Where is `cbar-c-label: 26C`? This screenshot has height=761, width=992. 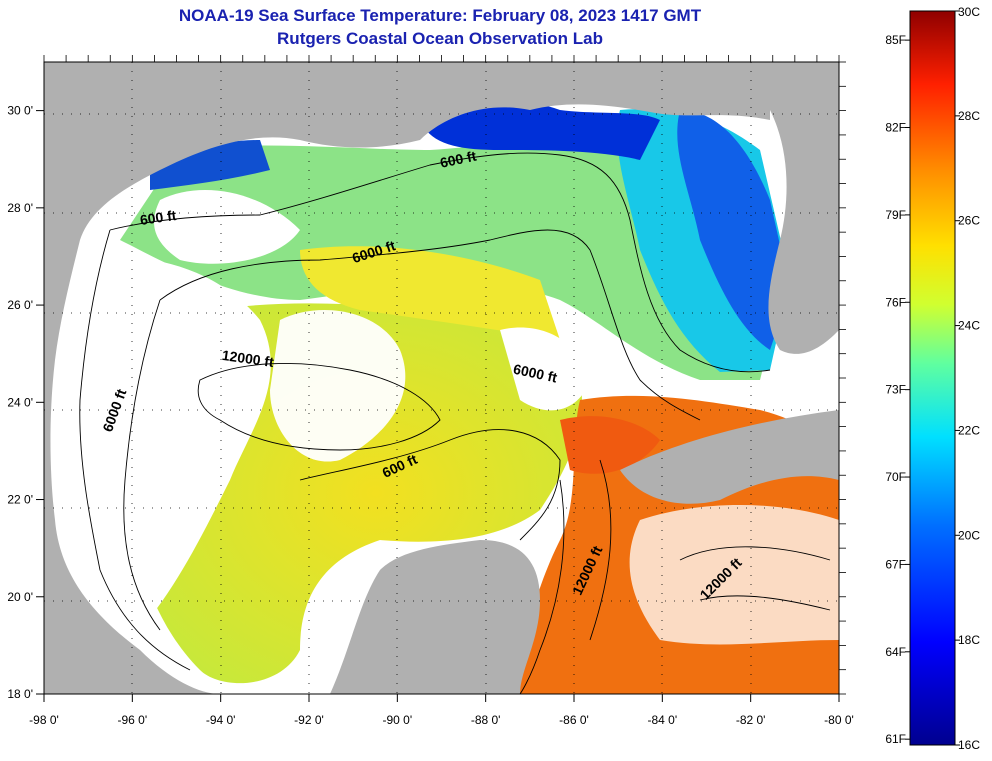
cbar-c-label: 26C is located at coordinates (969, 221).